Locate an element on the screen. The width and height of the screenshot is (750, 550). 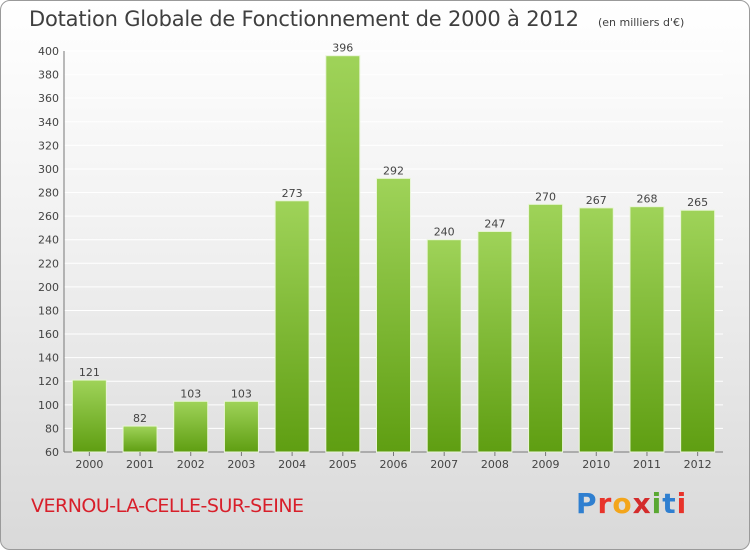
proxiti-logo: Proxiti is located at coordinates (631, 503).